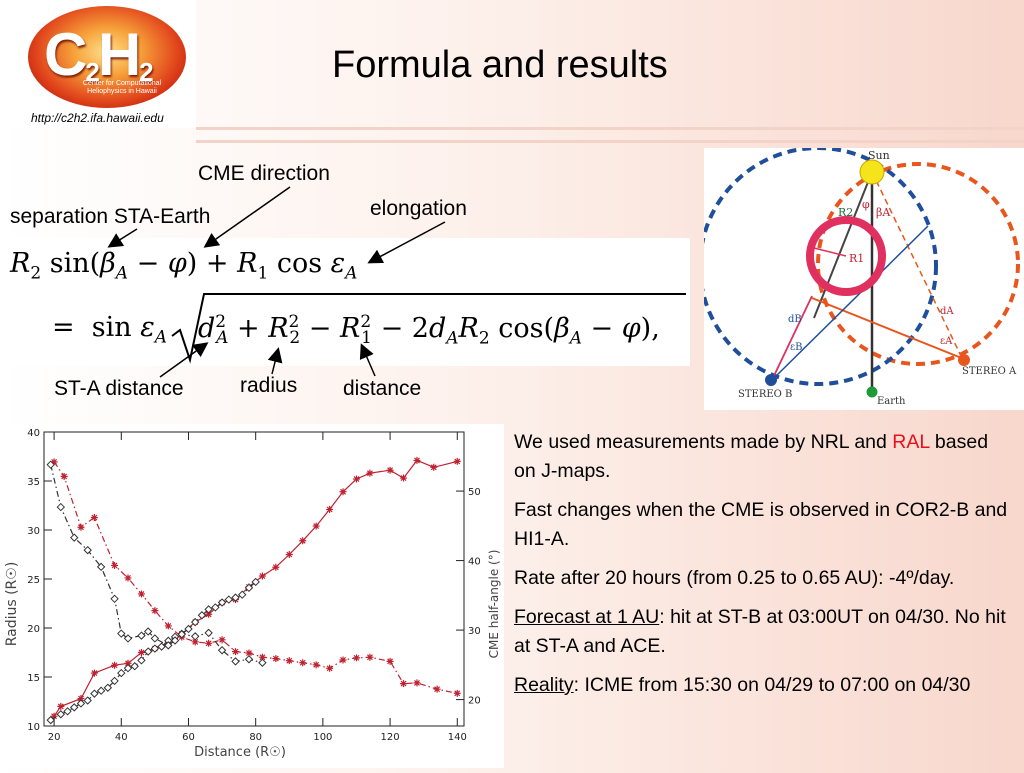  What do you see at coordinates (888, 328) in the screenshot?
I see `stereo-a-los` at bounding box center [888, 328].